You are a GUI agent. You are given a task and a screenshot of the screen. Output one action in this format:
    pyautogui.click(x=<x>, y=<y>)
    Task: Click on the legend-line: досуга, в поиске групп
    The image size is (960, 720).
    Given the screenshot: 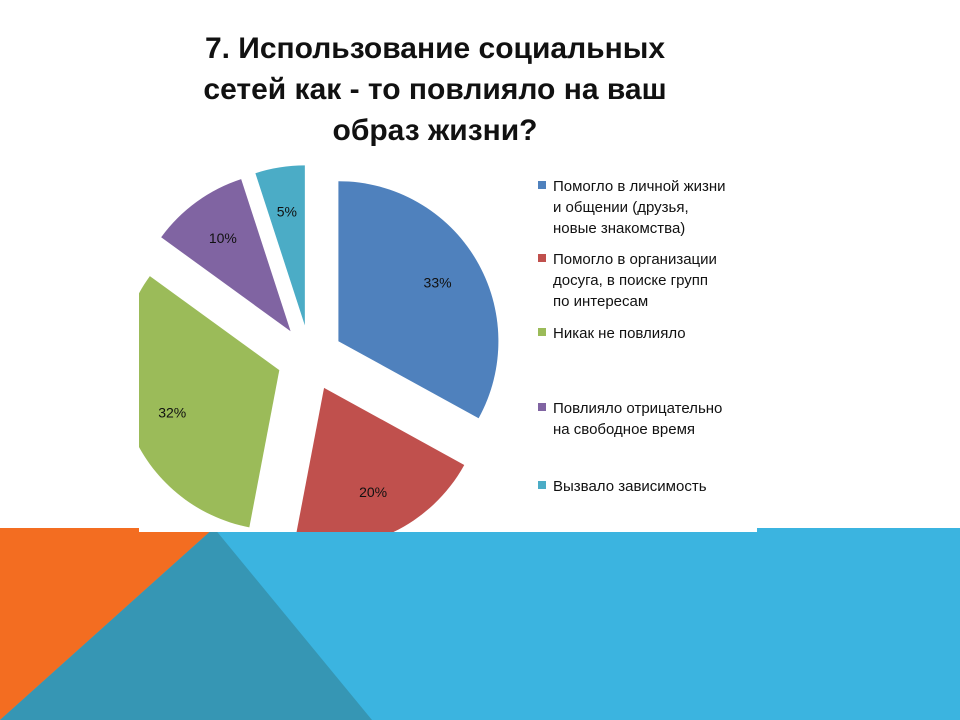 What is the action you would take?
    pyautogui.click(x=631, y=280)
    